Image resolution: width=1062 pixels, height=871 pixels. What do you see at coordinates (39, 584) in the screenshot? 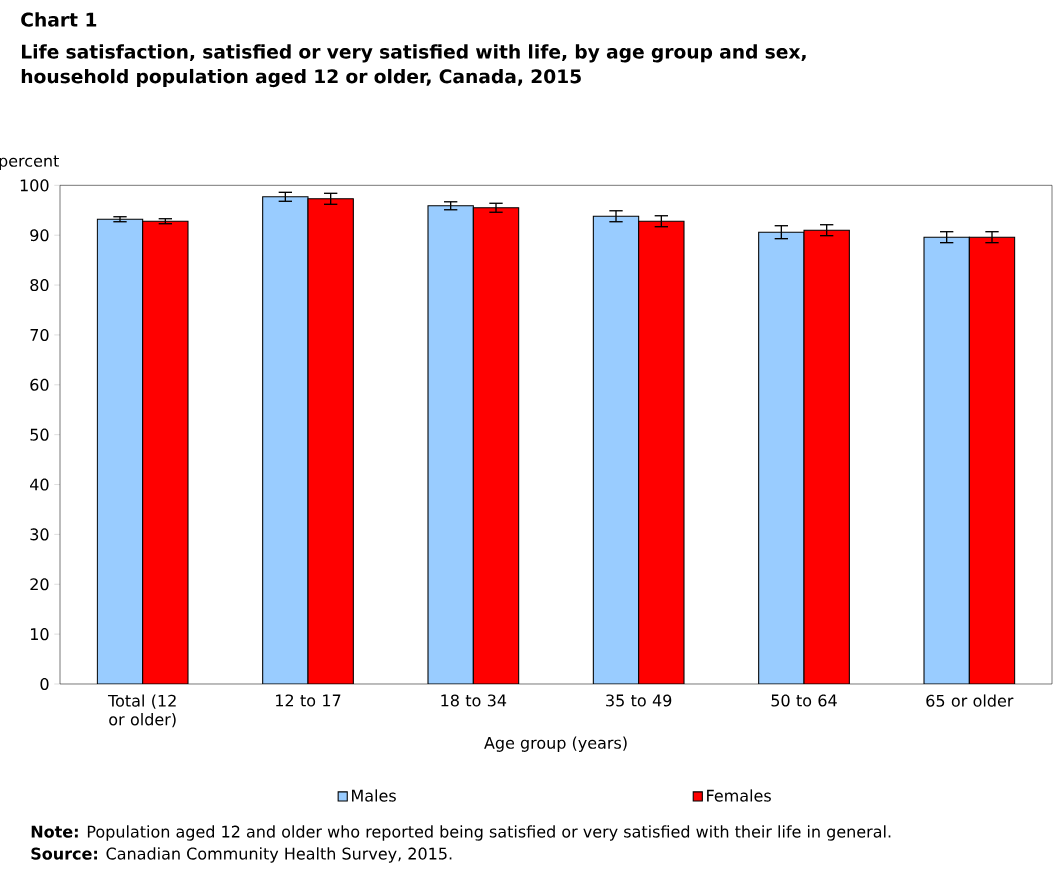
I see `y-tick-label: 20` at bounding box center [39, 584].